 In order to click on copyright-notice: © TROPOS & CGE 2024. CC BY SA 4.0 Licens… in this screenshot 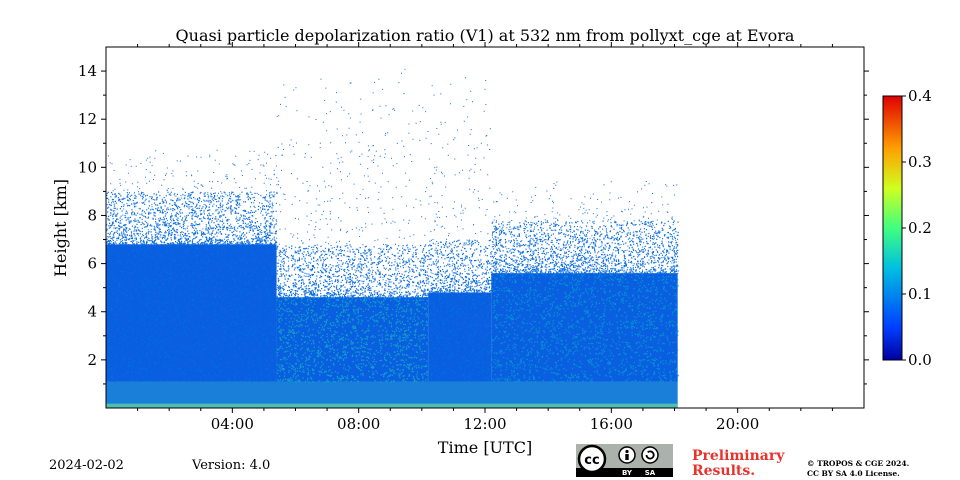, I will do `click(858, 469)`.